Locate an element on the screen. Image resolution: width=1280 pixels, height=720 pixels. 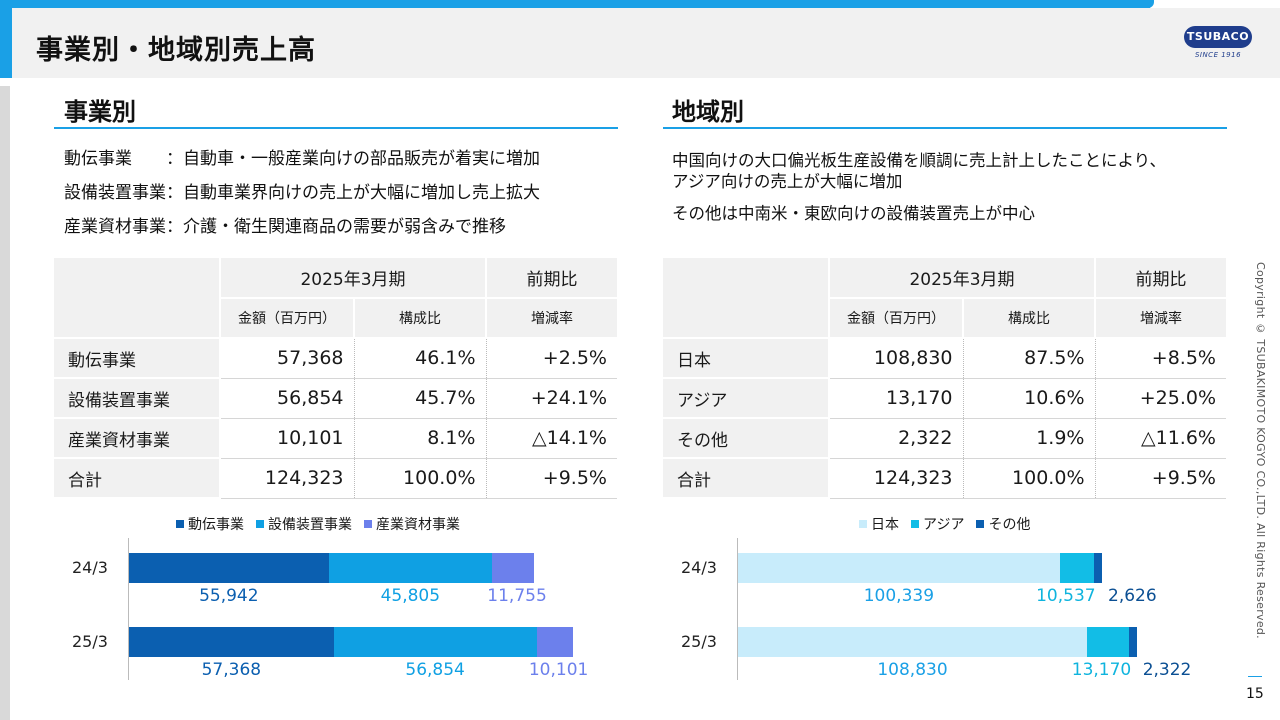
legend-item: 設備装置事業 is located at coordinates (304, 524).